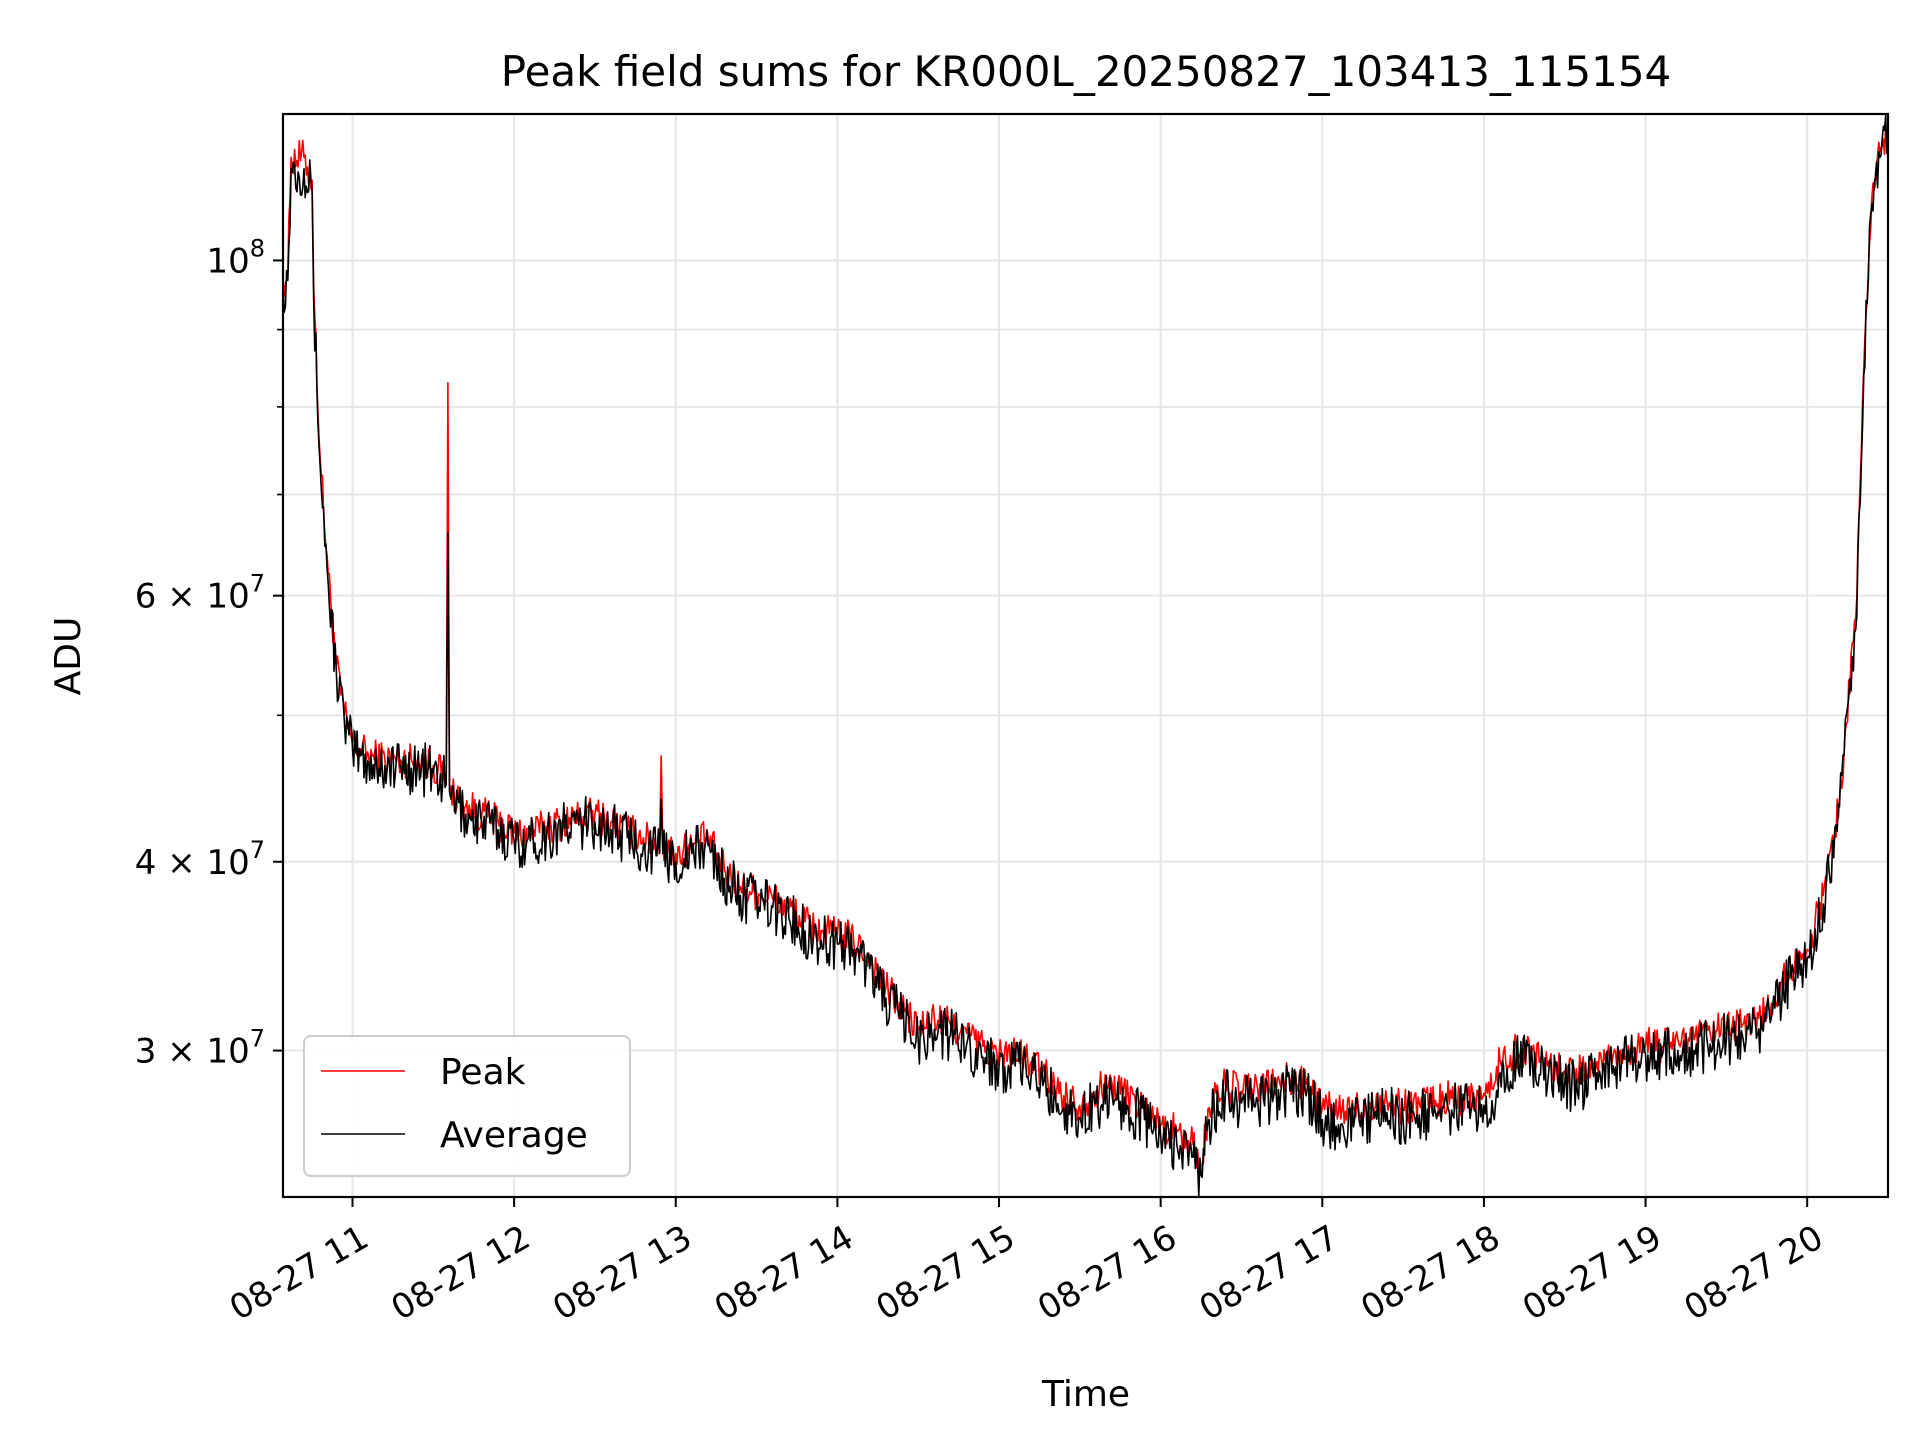 This screenshot has height=1440, width=1920. Describe the element at coordinates (1085, 1394) in the screenshot. I see `x-axis-label: Time` at that location.